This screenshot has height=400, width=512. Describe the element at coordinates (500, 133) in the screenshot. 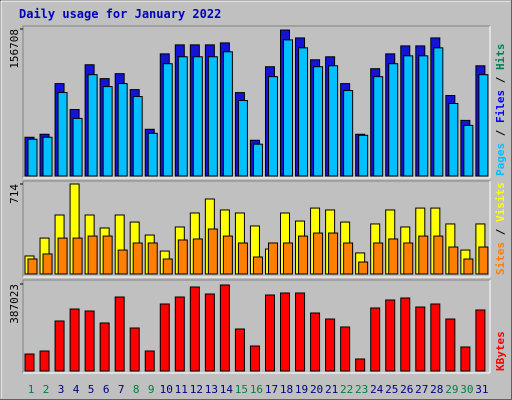

I see `legend-entry: /` at that location.